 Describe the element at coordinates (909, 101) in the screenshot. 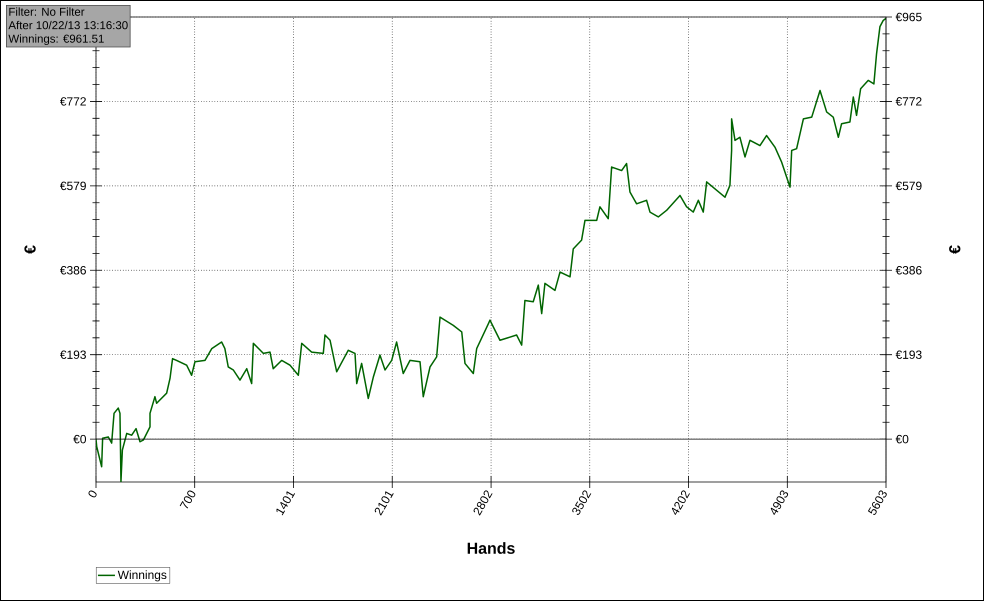

I see `y2-tick-label: €772` at that location.